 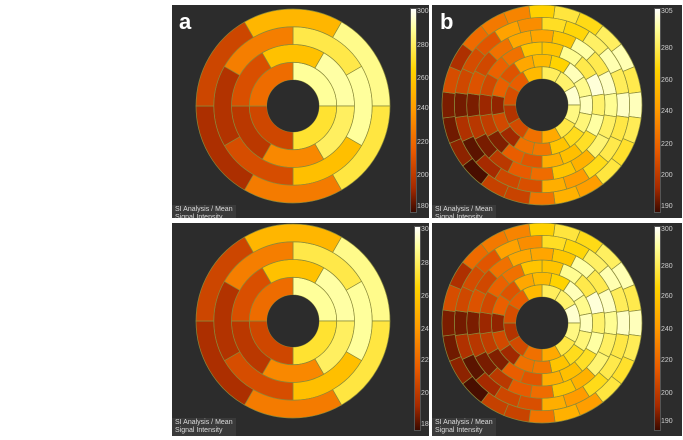 I want to click on panel-label-b: b, so click(x=447, y=21).